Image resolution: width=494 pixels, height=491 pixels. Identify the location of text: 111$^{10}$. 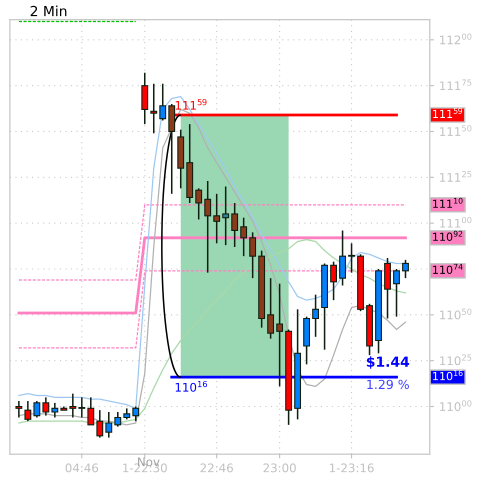
(448, 203).